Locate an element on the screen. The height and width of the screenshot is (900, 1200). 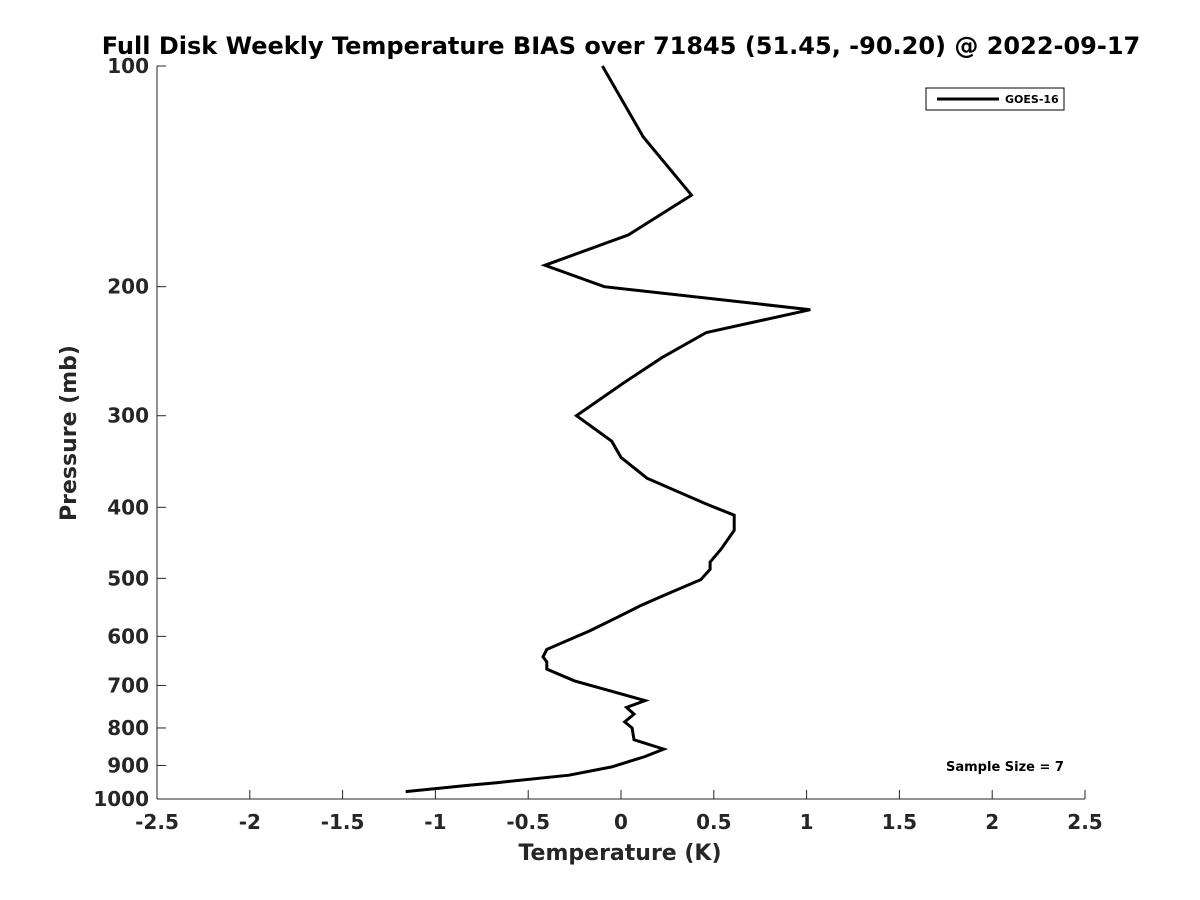
y-axis-label: Pressure (mb) is located at coordinates (69, 433).